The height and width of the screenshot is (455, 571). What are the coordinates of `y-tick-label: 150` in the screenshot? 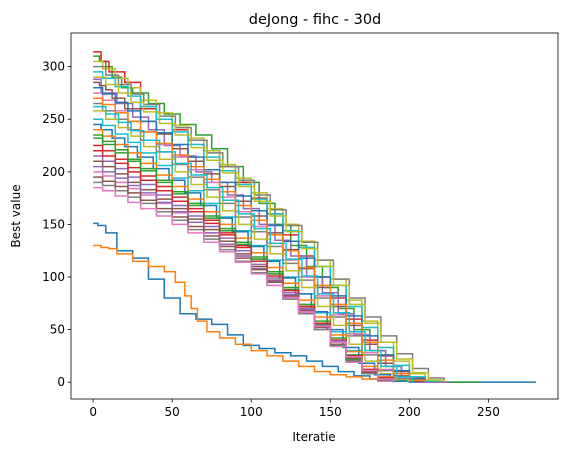 It's located at (53, 224).